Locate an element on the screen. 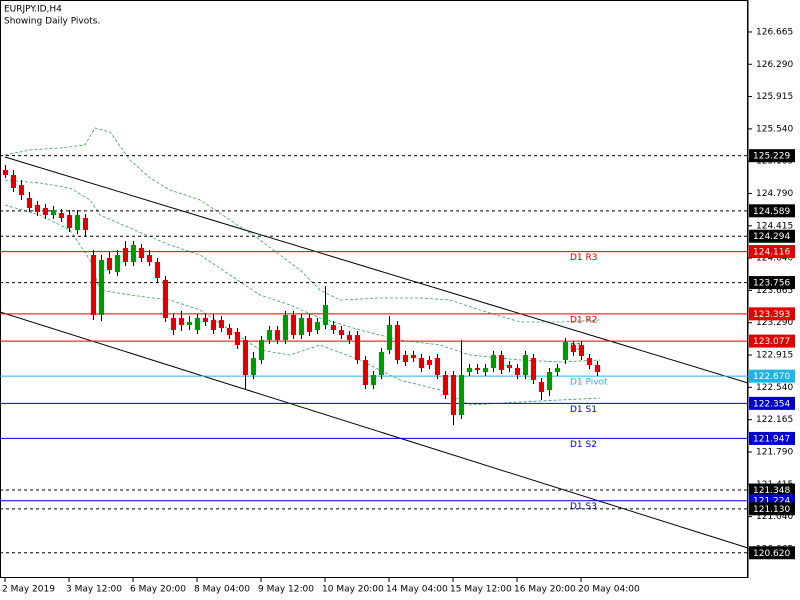 Image resolution: width=800 pixels, height=600 pixels. y-tick-label: 124.040 is located at coordinates (774, 259).